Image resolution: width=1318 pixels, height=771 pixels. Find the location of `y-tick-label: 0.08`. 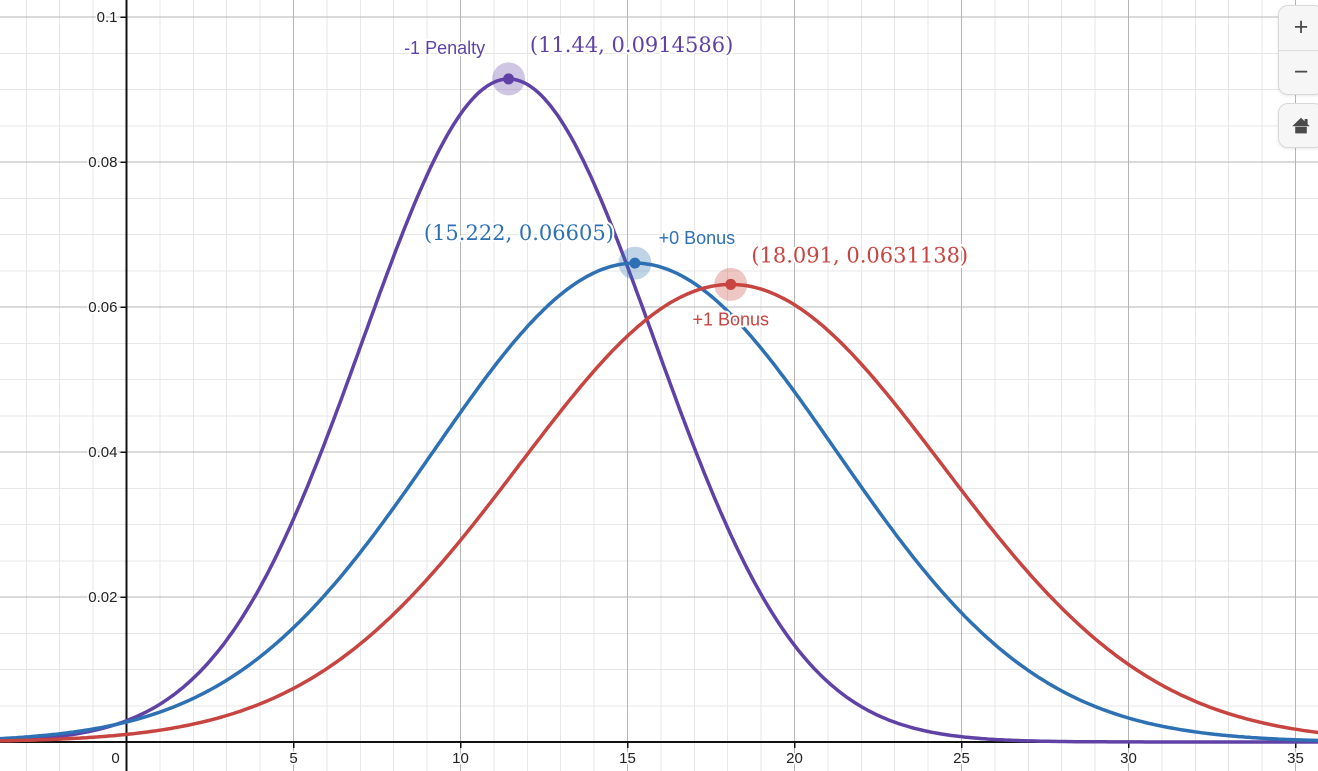

y-tick-label: 0.08 is located at coordinates (102, 162).